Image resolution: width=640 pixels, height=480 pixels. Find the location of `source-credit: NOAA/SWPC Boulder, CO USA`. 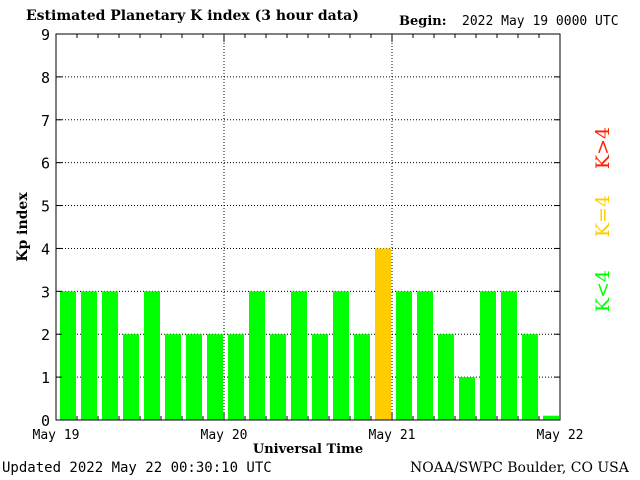

source-credit: NOAA/SWPC Boulder, CO USA is located at coordinates (519, 468).